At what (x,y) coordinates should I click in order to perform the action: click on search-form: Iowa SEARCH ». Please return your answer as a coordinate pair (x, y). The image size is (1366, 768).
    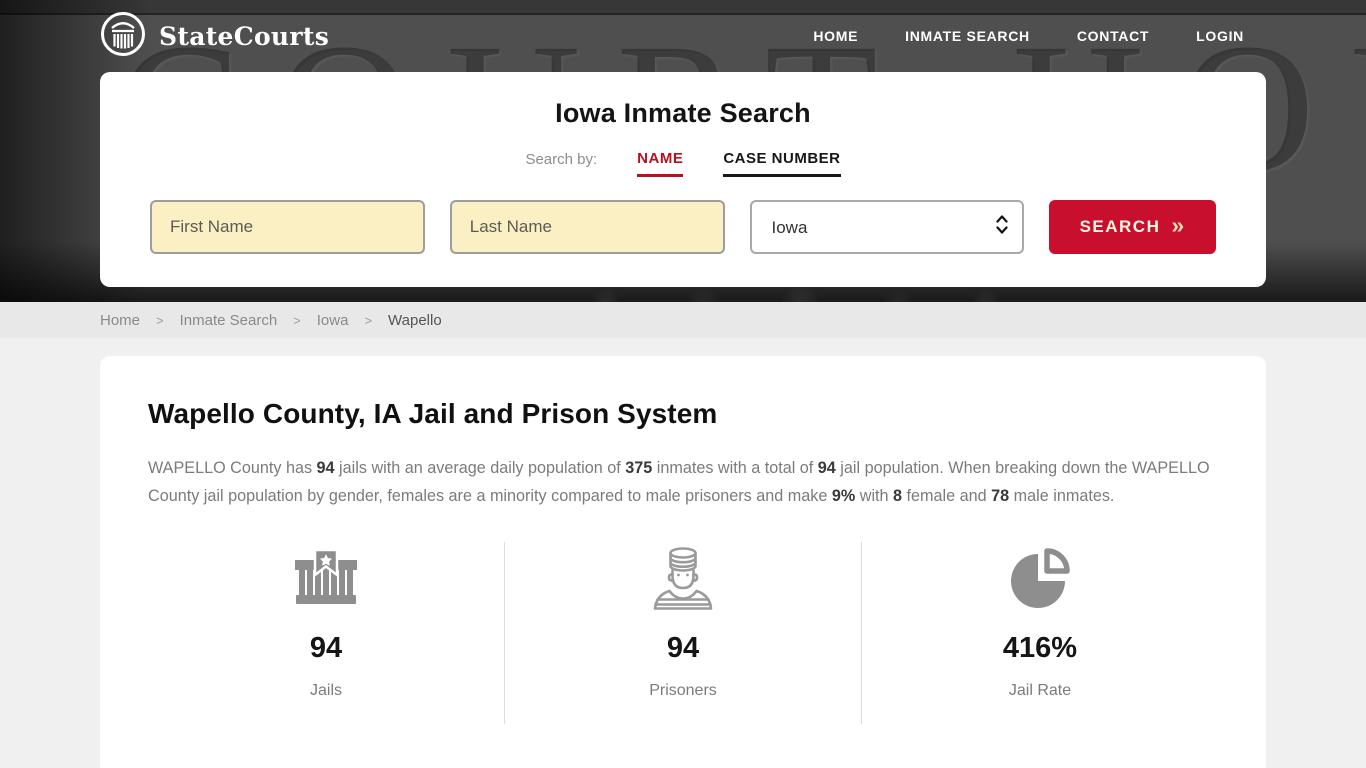
    Looking at the image, I should click on (683, 227).